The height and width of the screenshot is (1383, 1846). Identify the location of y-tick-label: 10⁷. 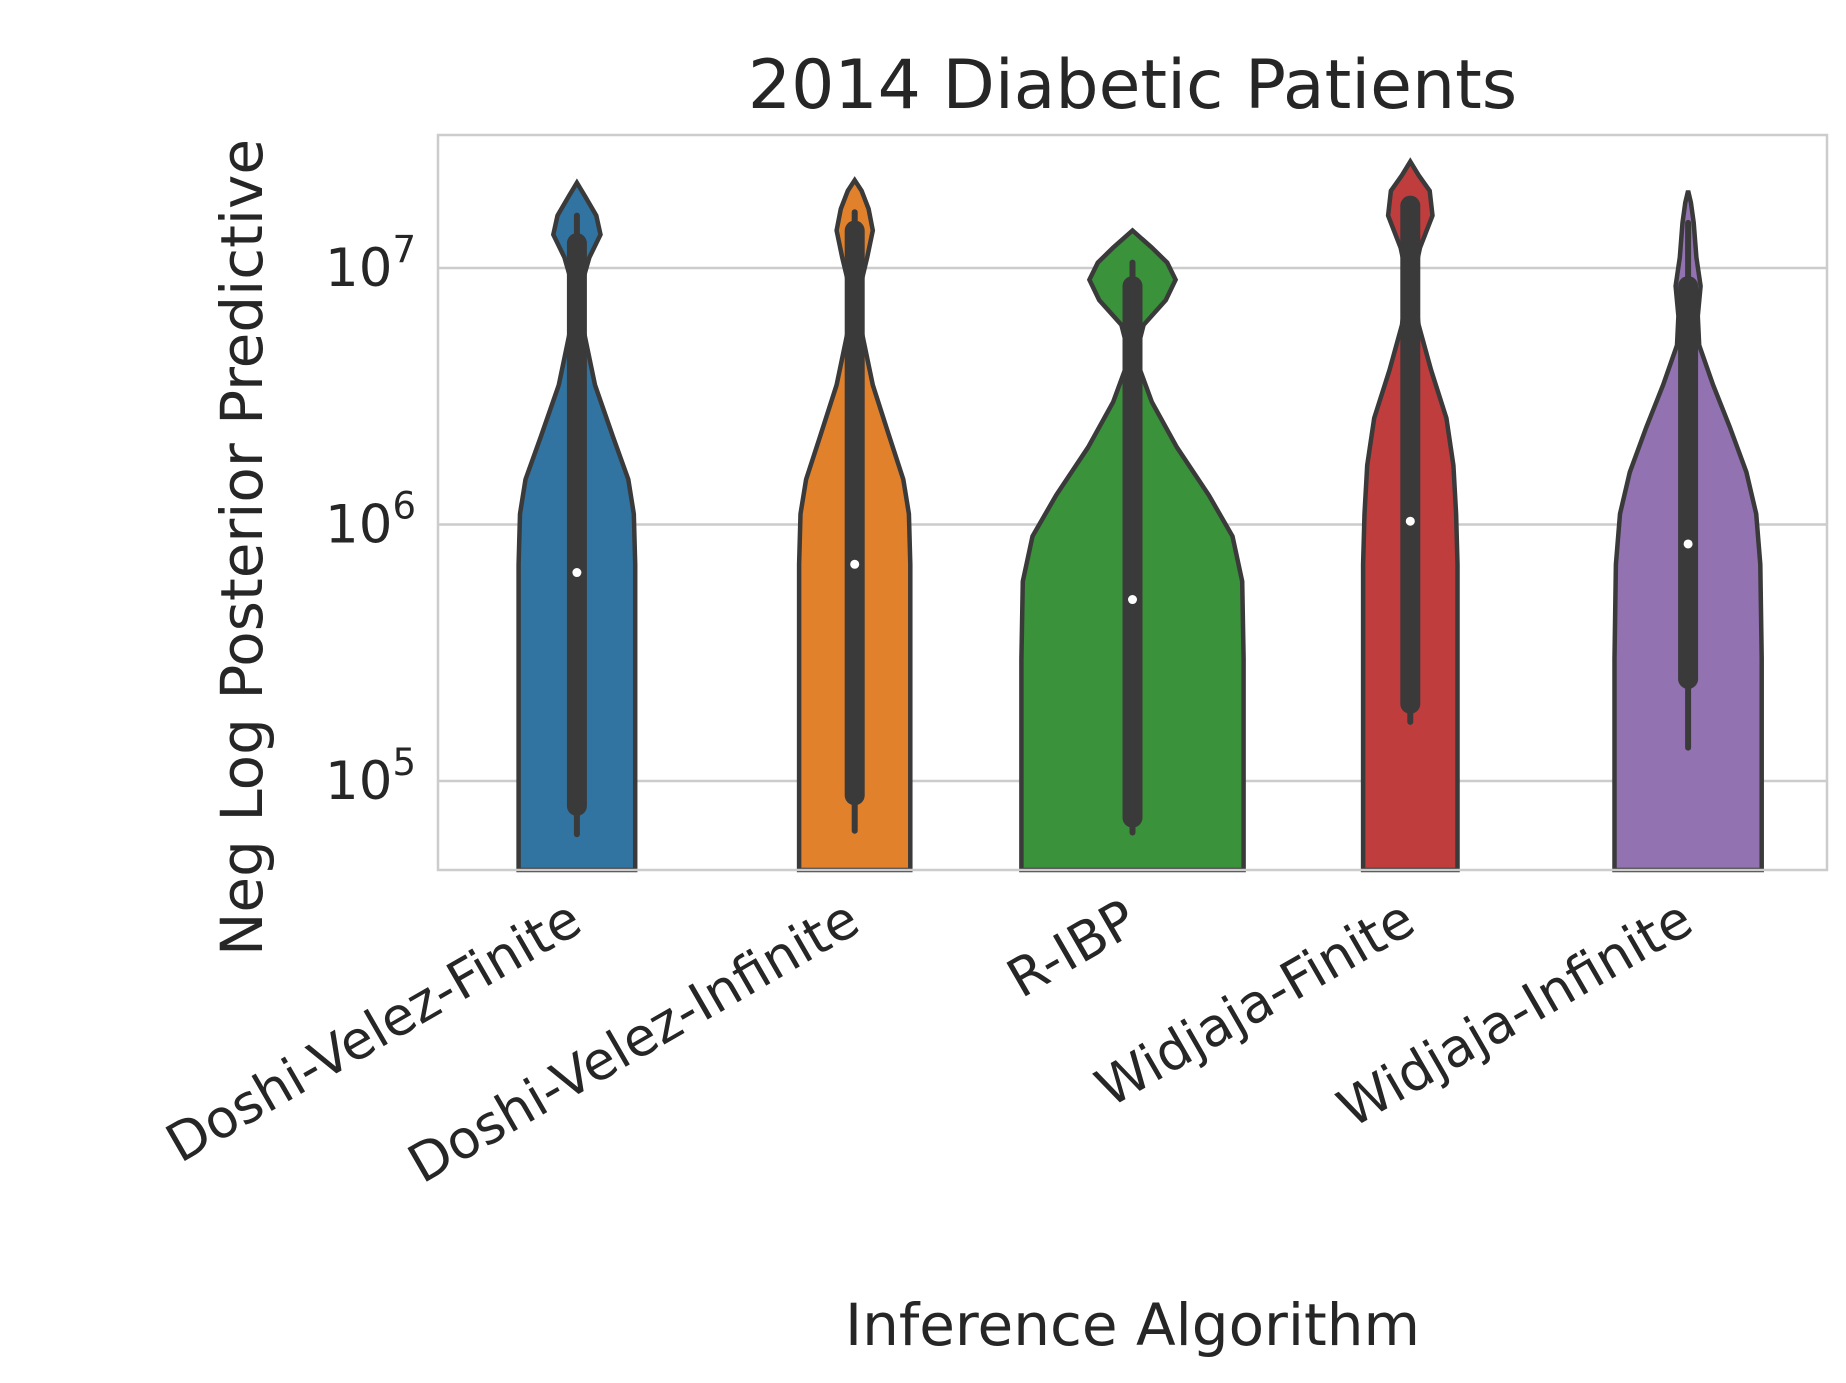
(370, 263).